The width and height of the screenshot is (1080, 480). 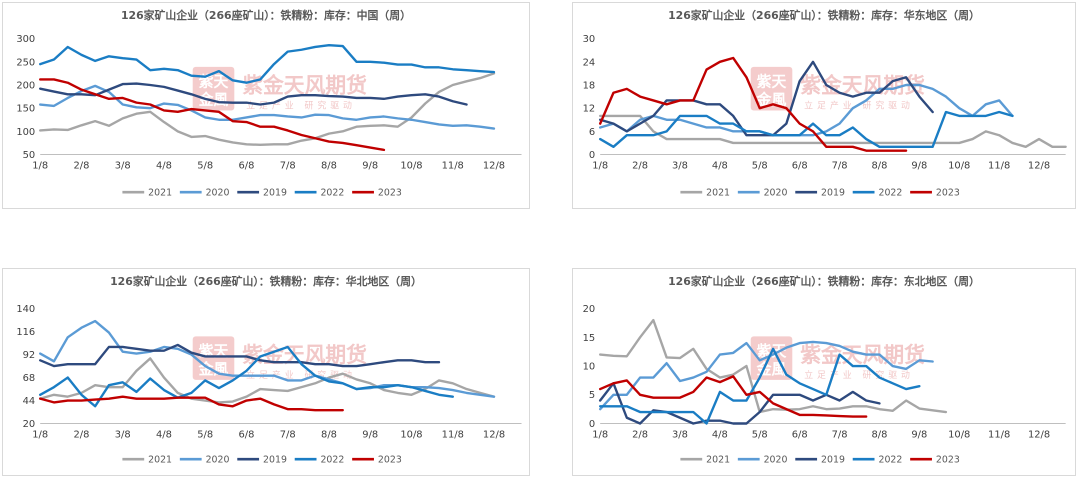 What do you see at coordinates (266, 15) in the screenshot?
I see `chart-title: 126家矿山企业（266座矿山）：铁精粉：库存：中国（周）` at bounding box center [266, 15].